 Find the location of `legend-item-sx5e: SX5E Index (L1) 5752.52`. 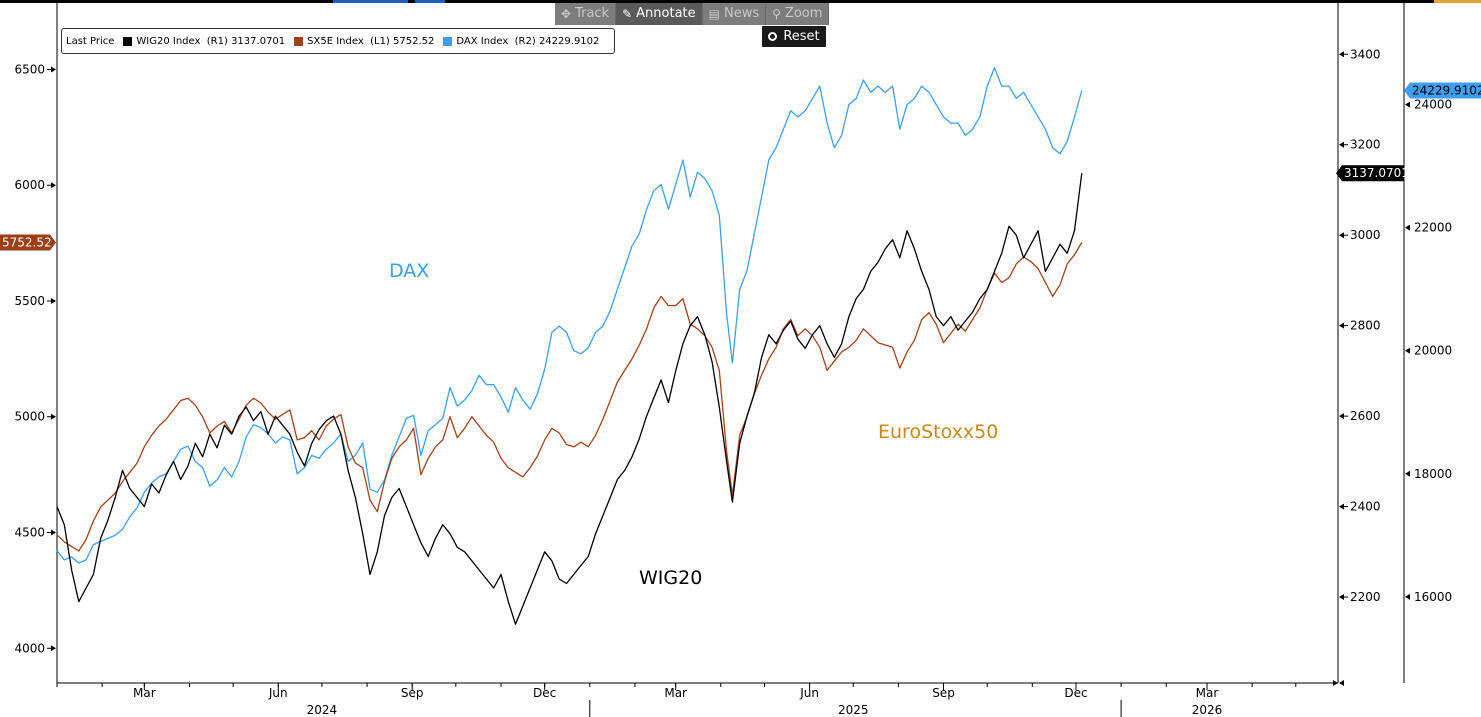

legend-item-sx5e: SX5E Index (L1) 5752.52 is located at coordinates (364, 41).